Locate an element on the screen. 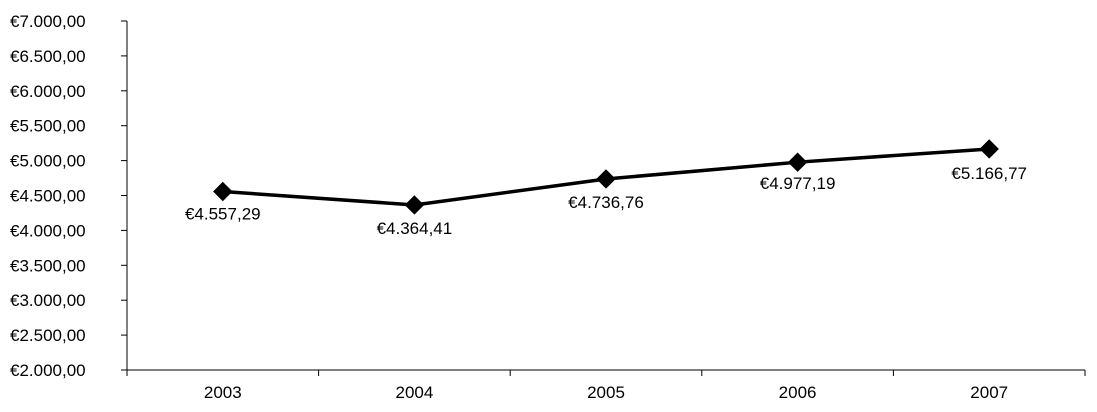  y-tick-label: €6.500,00 is located at coordinates (48, 56).